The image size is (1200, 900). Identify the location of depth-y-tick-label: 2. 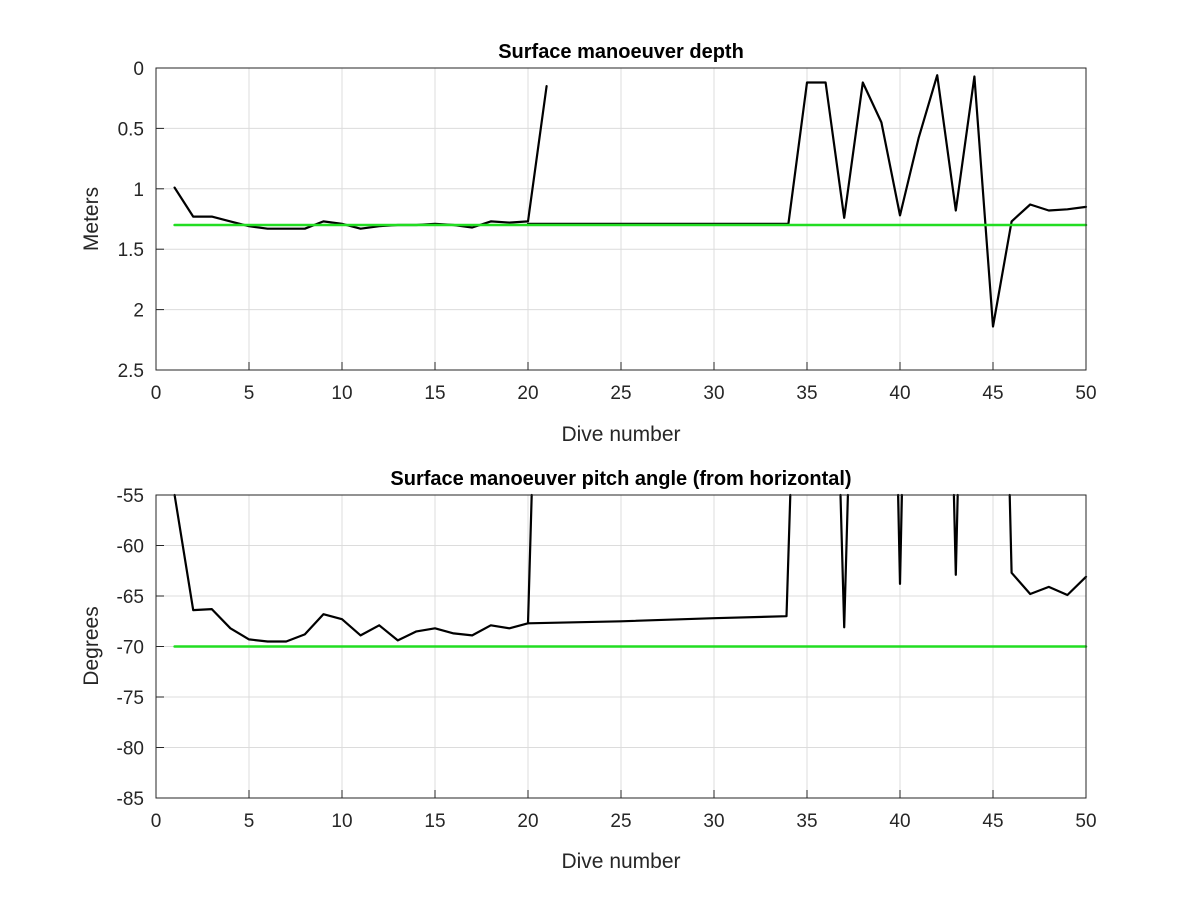
(138, 311).